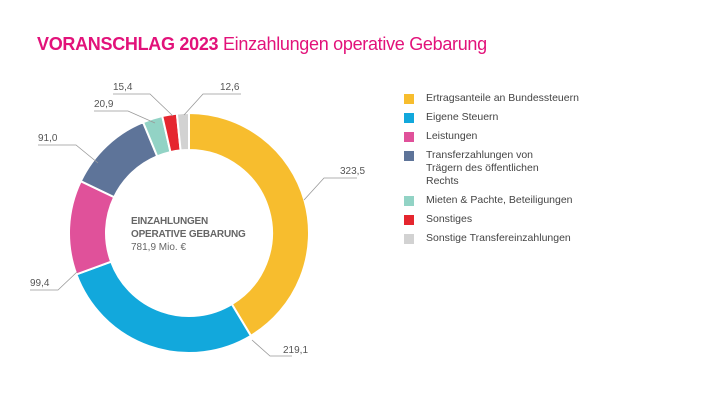 This screenshot has width=720, height=405. What do you see at coordinates (462, 117) in the screenshot?
I see `legend-label: Eigene Steuern` at bounding box center [462, 117].